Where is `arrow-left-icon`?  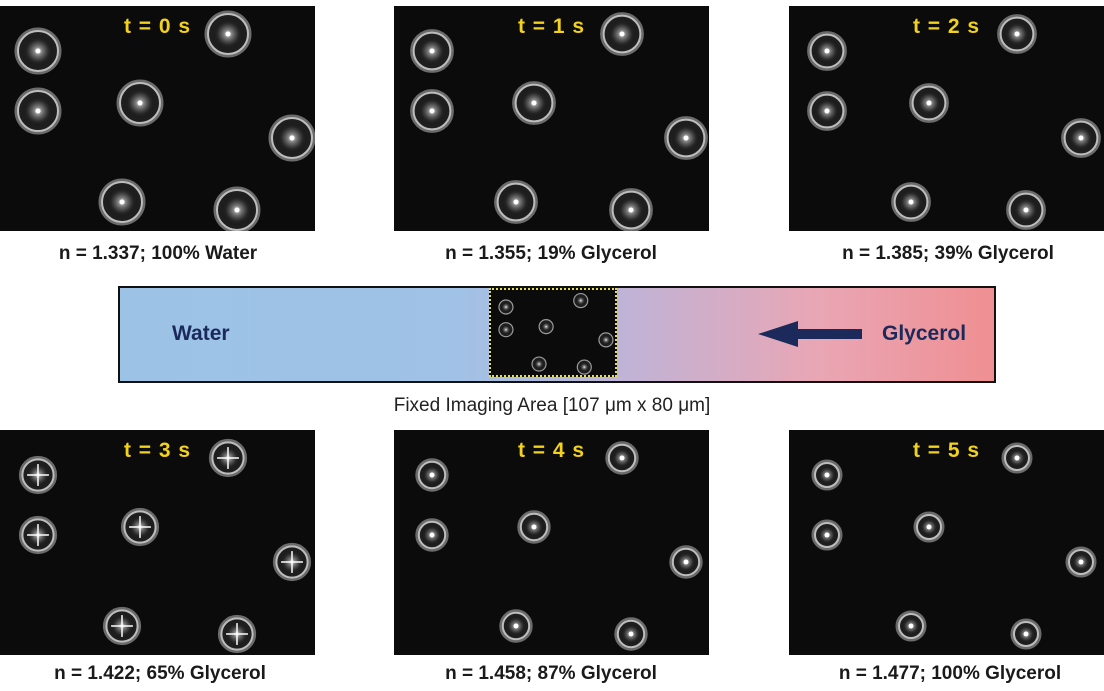 arrow-left-icon is located at coordinates (810, 334).